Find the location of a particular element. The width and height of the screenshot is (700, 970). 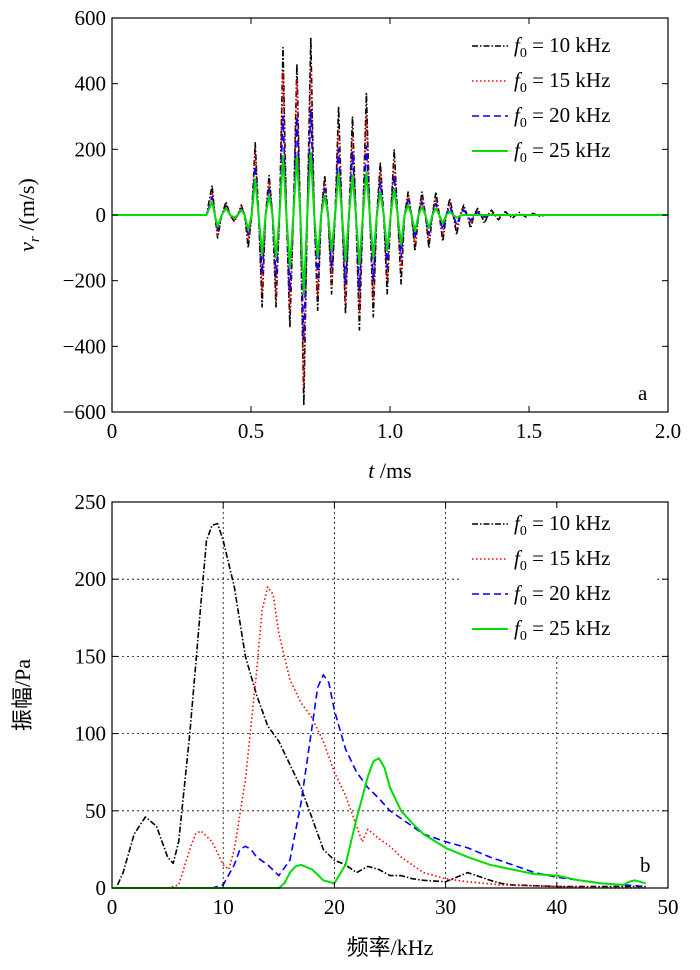

b-y-tick-label: 250 is located at coordinates (91, 502).